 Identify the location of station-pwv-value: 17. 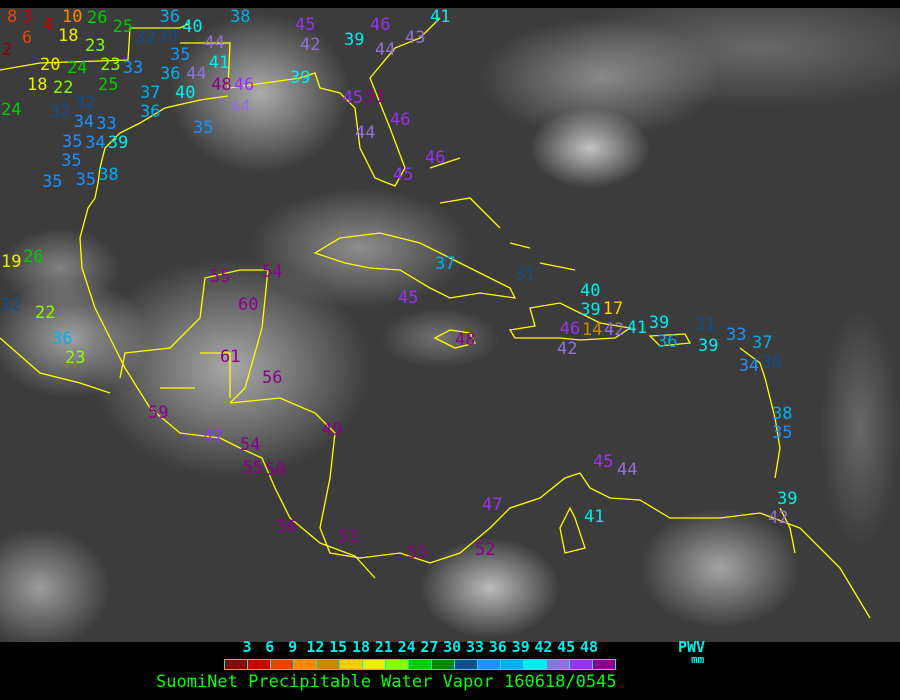
(613, 308).